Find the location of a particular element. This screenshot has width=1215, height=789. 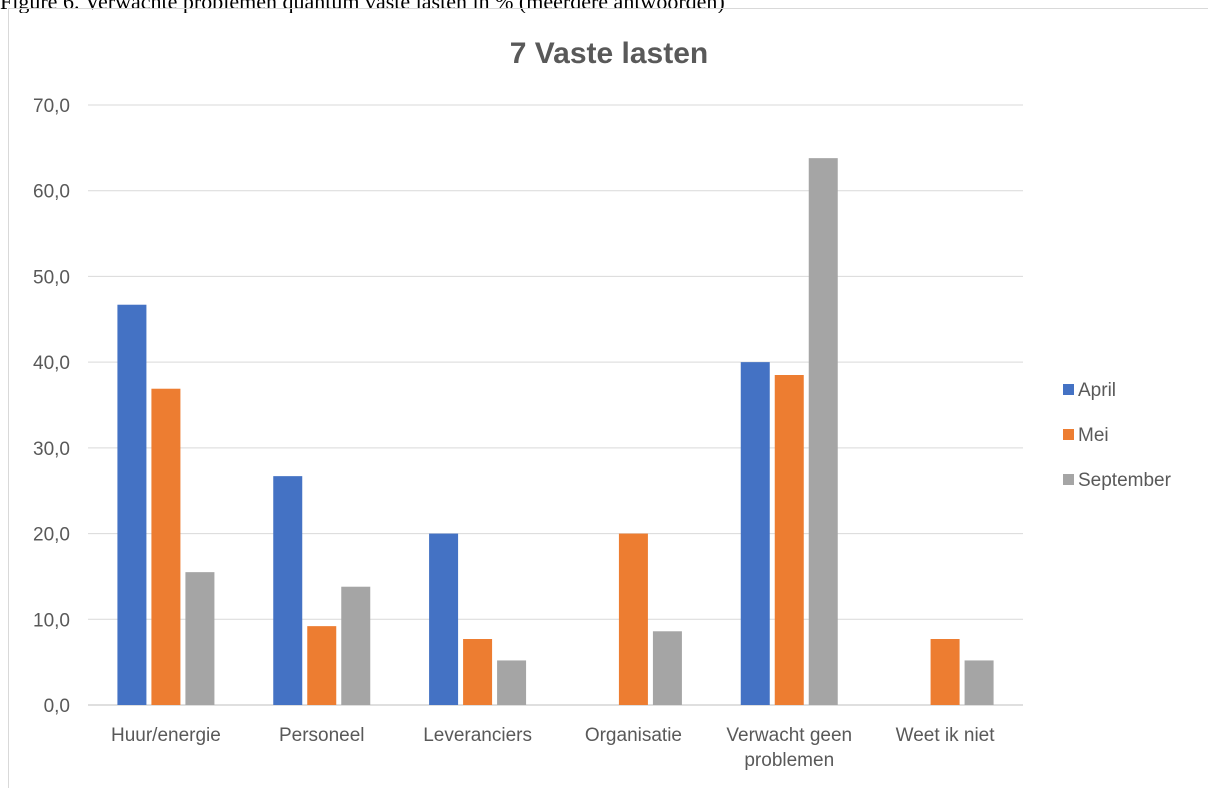

y-tick-label: 50,0 is located at coordinates (51, 277).